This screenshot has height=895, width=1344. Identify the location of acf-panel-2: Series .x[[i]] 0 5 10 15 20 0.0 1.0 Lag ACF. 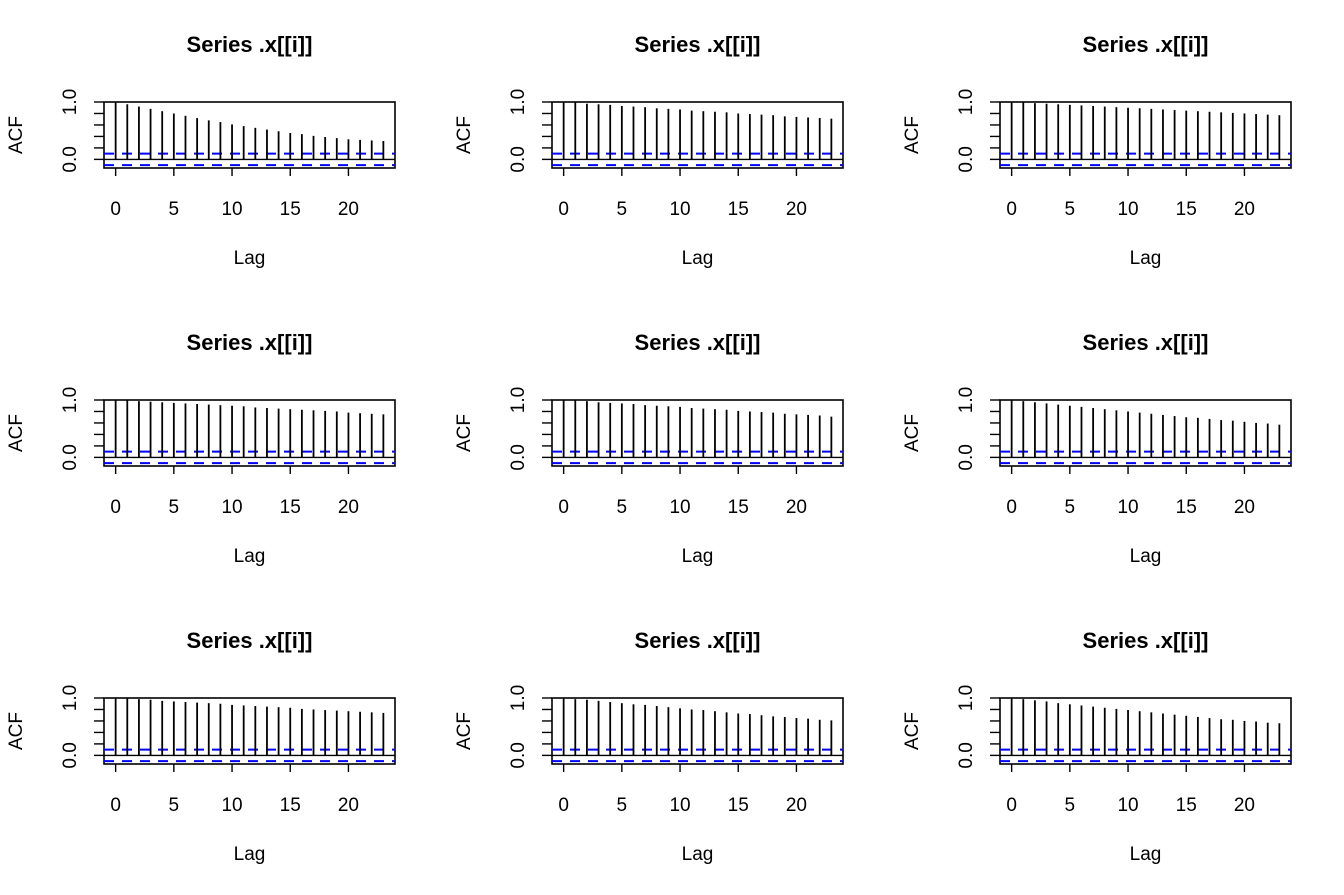
(672, 149).